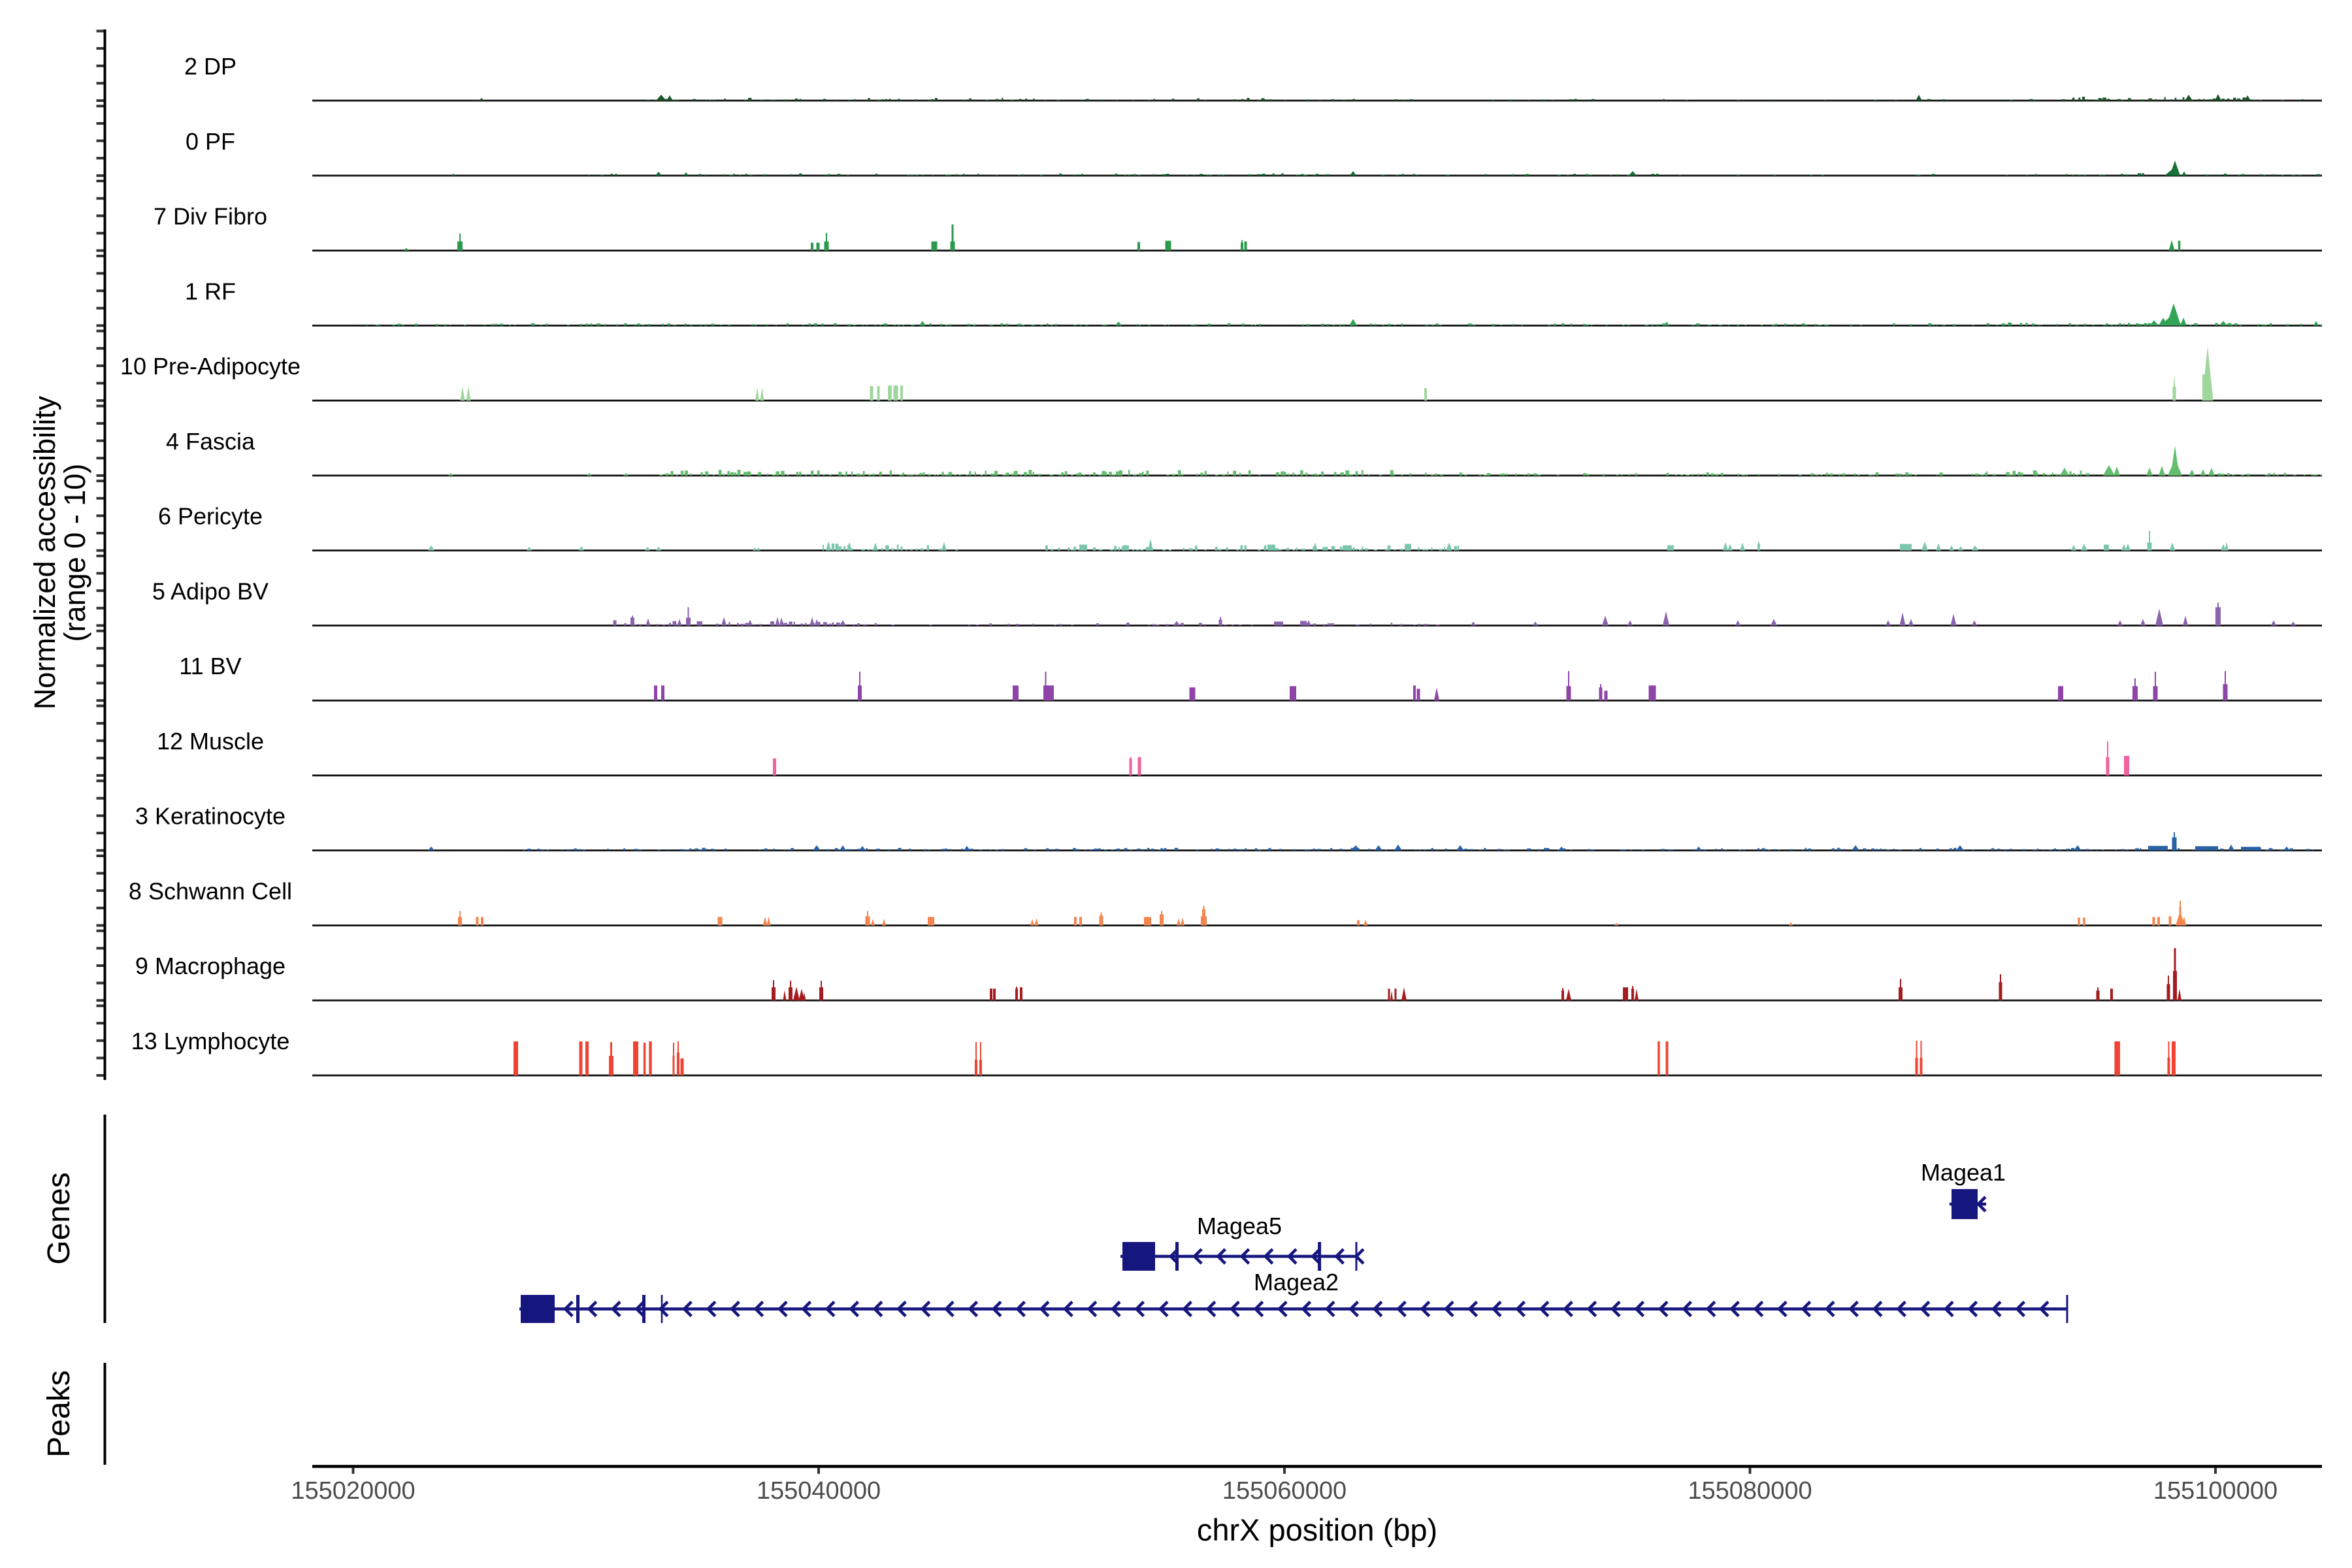 The image size is (2352, 1568). I want to click on svg-text: chrX position (bp), so click(1317, 1529).